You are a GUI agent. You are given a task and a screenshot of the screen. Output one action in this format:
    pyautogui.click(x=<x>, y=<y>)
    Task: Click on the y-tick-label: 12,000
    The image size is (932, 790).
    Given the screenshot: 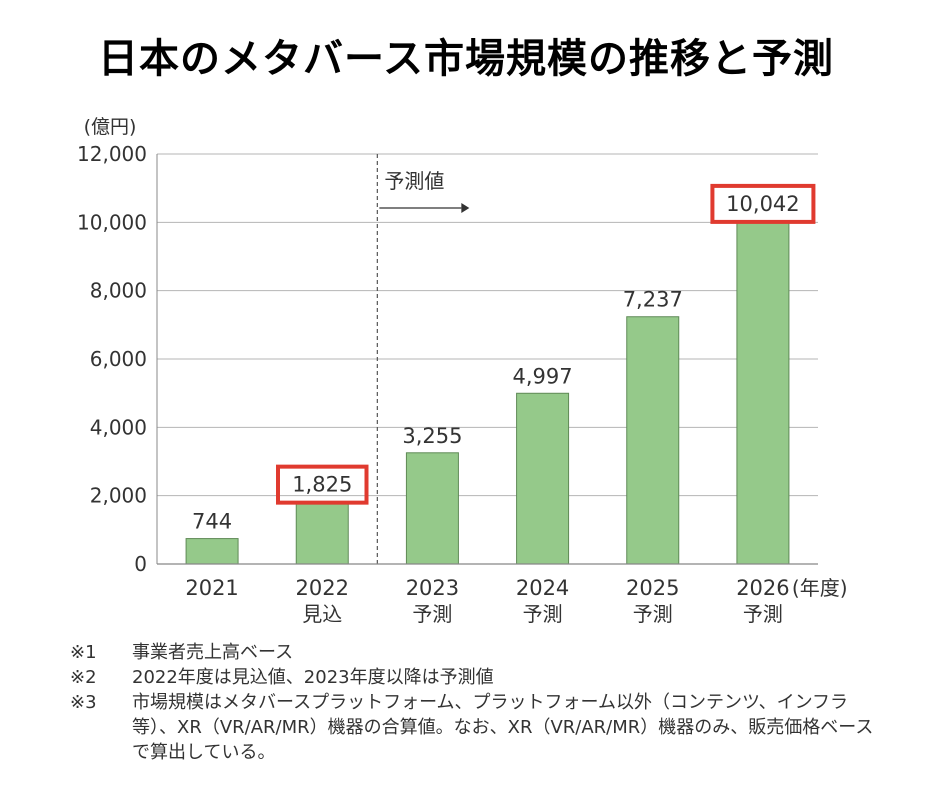 What is the action you would take?
    pyautogui.click(x=112, y=154)
    